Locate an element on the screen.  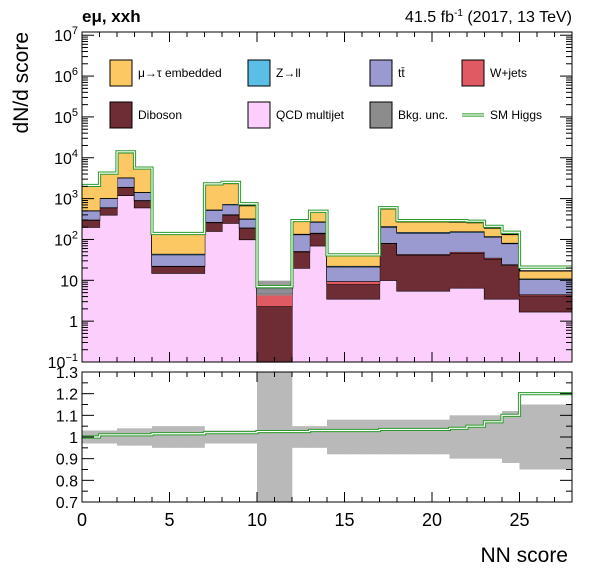
legend-item: Bkg. unc. is located at coordinates (408, 115).